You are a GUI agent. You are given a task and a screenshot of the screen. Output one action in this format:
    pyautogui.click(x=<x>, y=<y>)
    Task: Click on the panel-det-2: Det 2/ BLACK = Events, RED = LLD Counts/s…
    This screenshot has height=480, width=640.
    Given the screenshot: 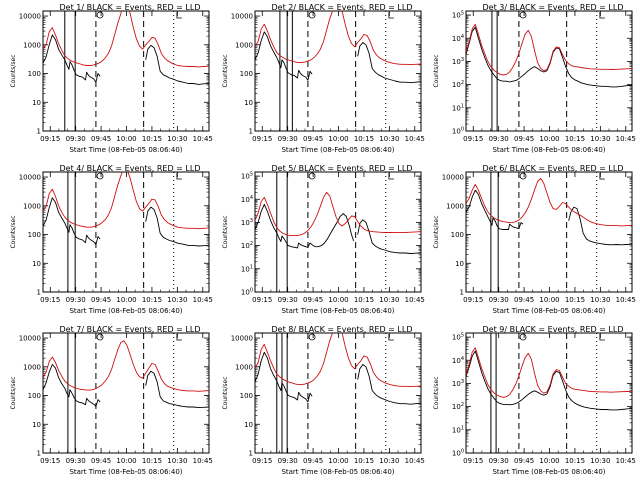 What is the action you would take?
    pyautogui.click(x=323, y=78)
    